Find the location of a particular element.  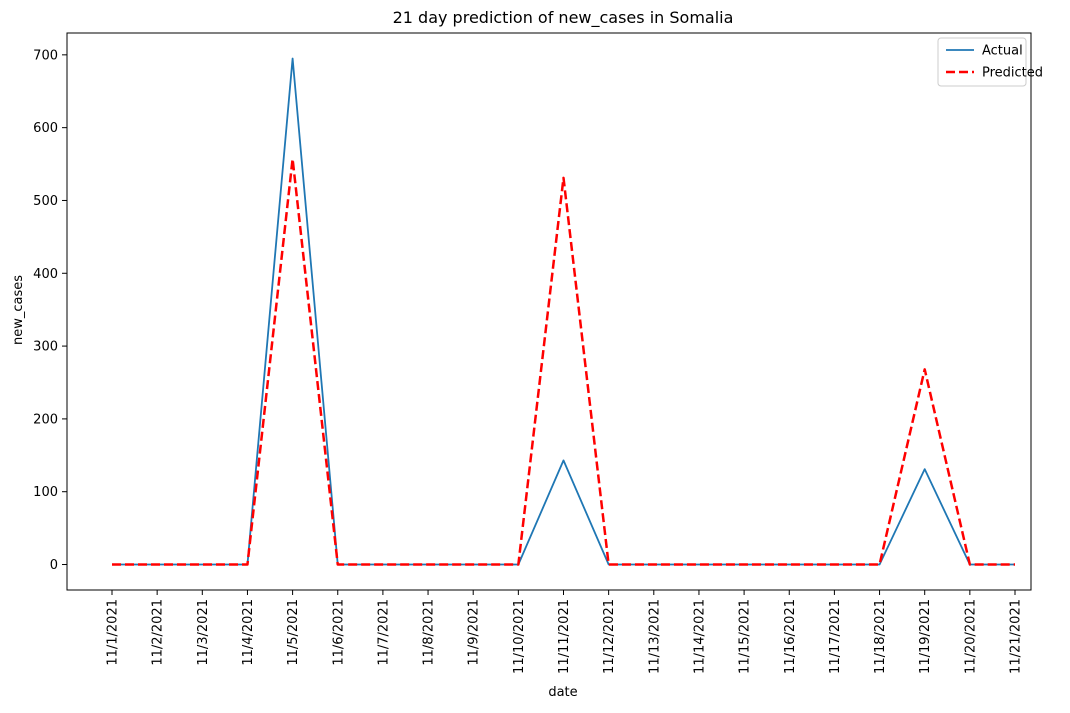

legend: Actual Predicted is located at coordinates (990, 62).